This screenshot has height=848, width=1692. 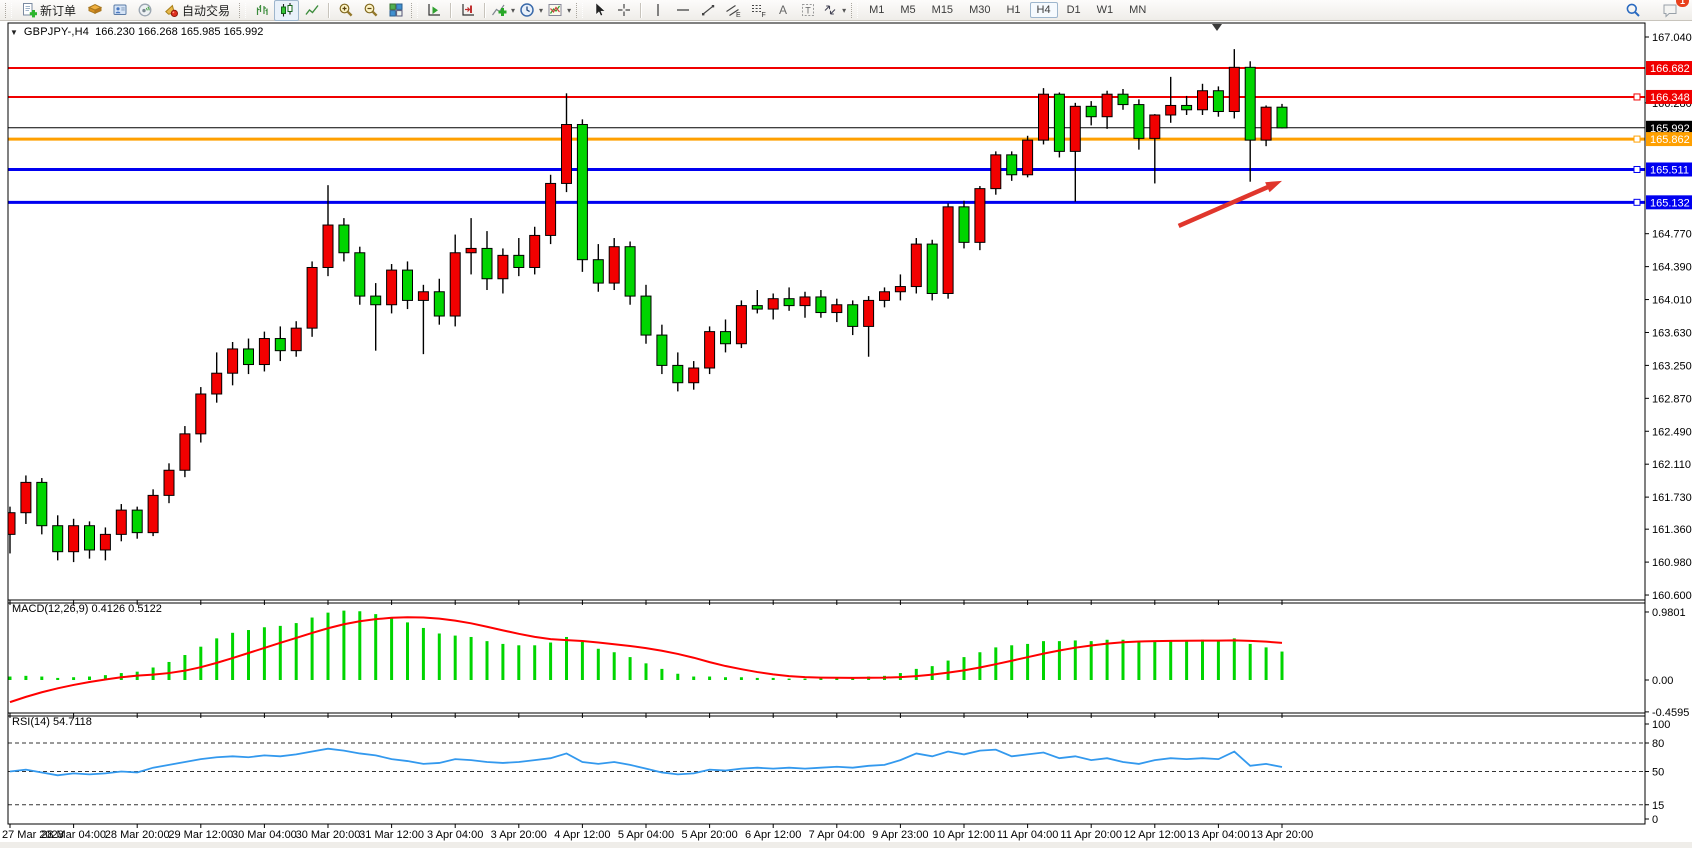 What do you see at coordinates (732, 10) in the screenshot?
I see `equidistant-channel-button: E` at bounding box center [732, 10].